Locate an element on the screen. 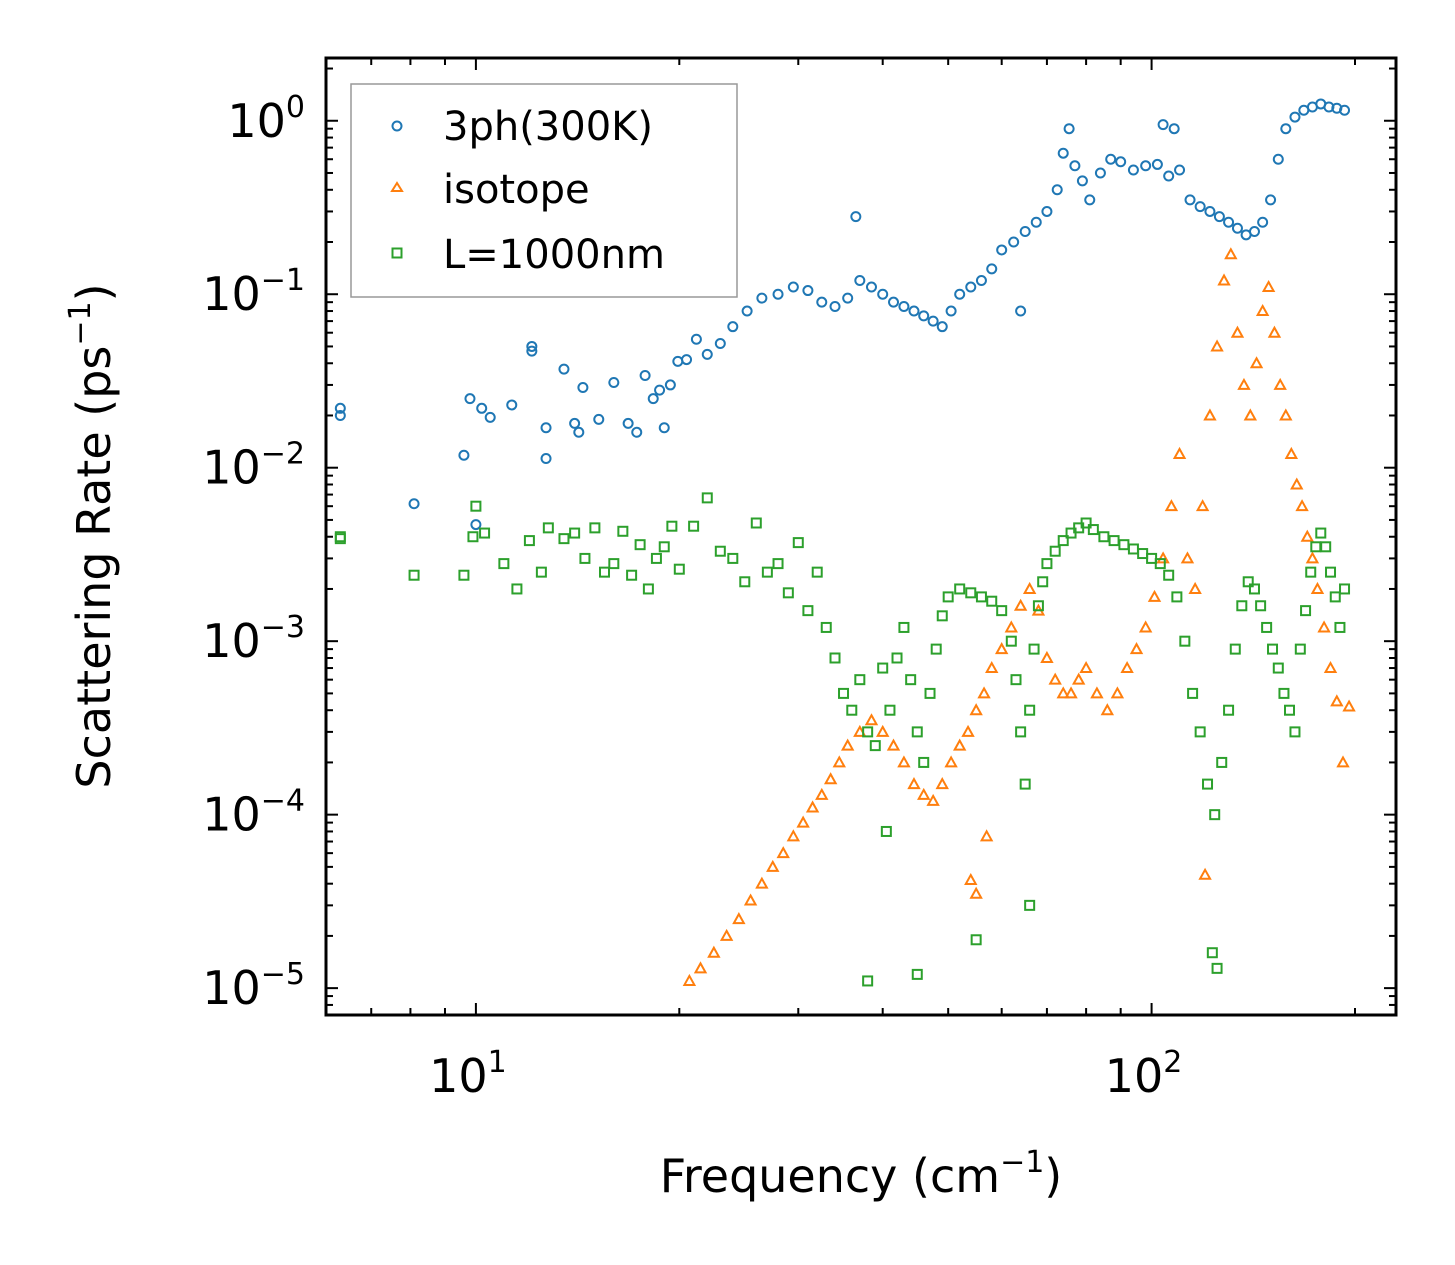  legend-marker-3ph is located at coordinates (397, 126).